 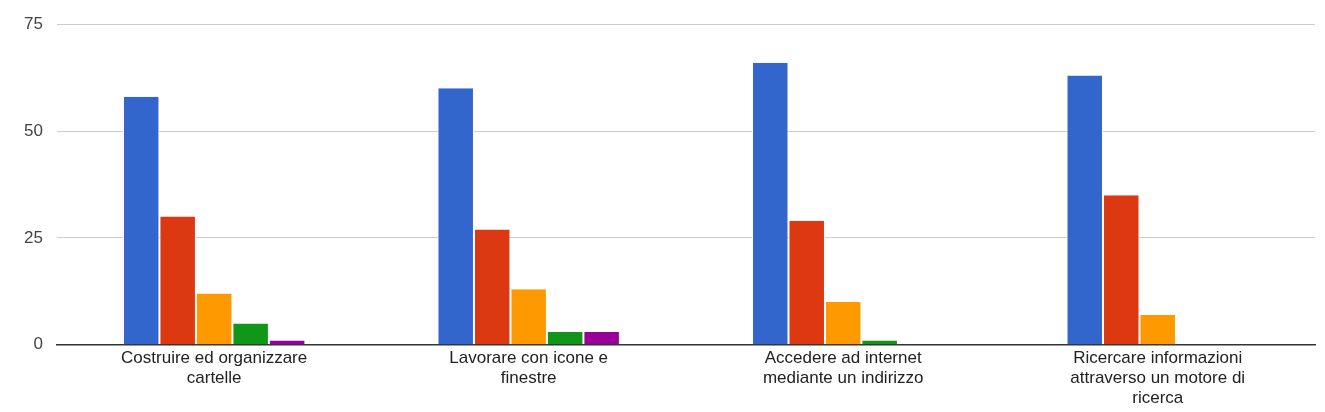 What do you see at coordinates (214, 357) in the screenshot?
I see `category-label: Costruire ed organizzare` at bounding box center [214, 357].